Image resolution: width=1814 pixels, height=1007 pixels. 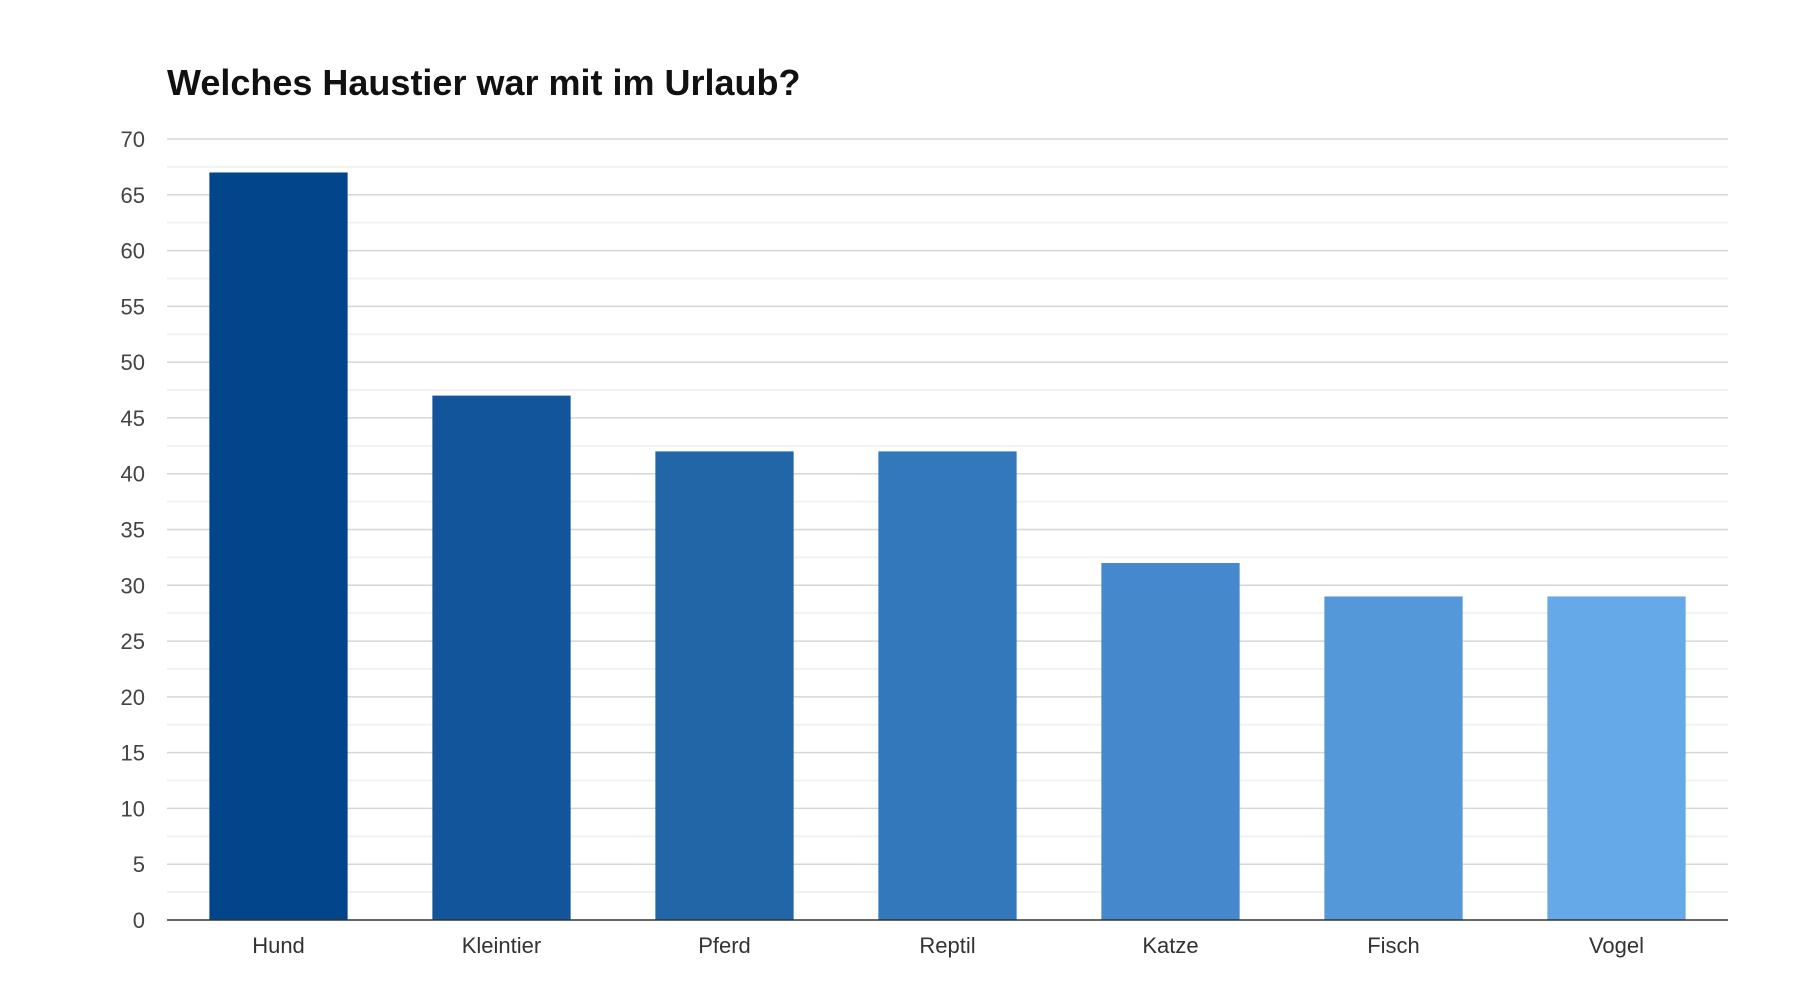 What do you see at coordinates (278, 546) in the screenshot?
I see `bar-hund` at bounding box center [278, 546].